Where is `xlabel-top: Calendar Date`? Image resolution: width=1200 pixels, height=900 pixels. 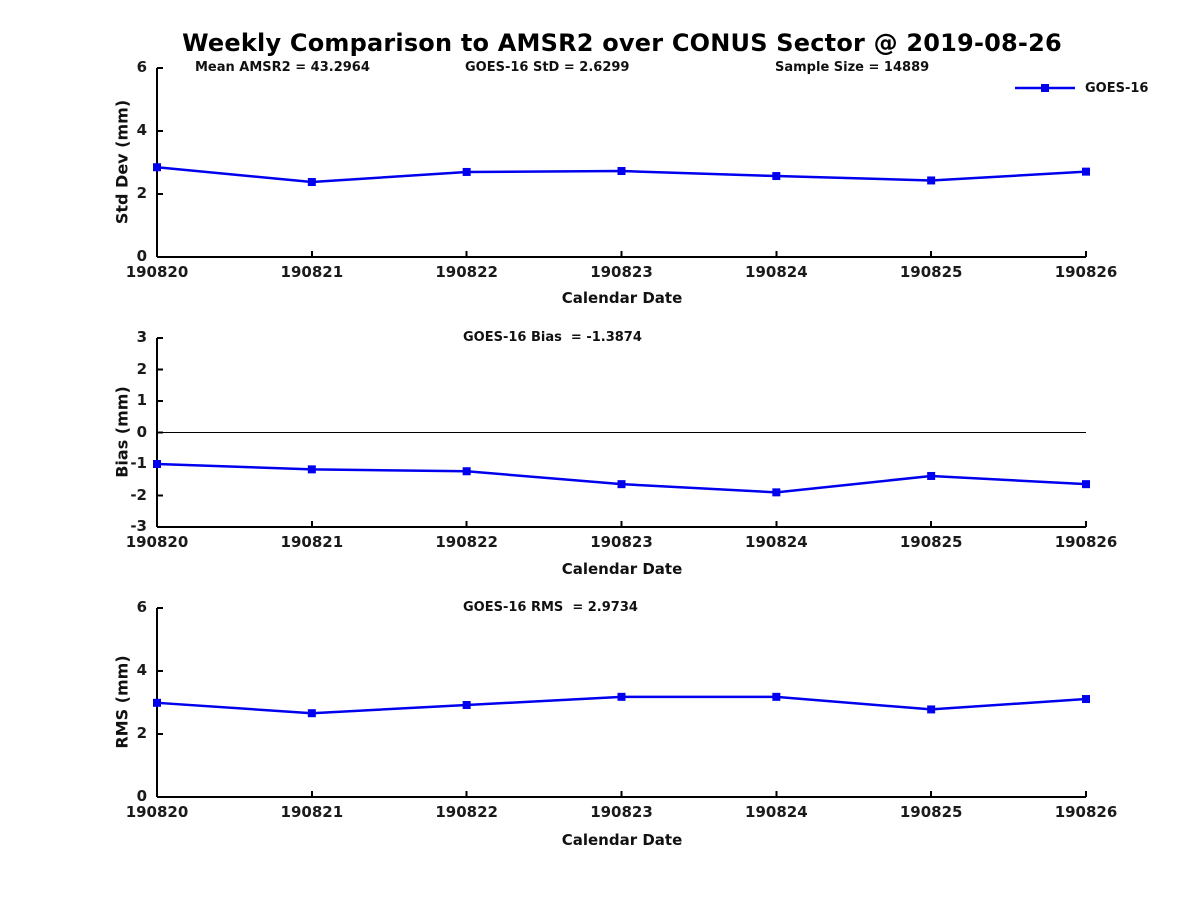
xlabel-top: Calendar Date is located at coordinates (622, 298).